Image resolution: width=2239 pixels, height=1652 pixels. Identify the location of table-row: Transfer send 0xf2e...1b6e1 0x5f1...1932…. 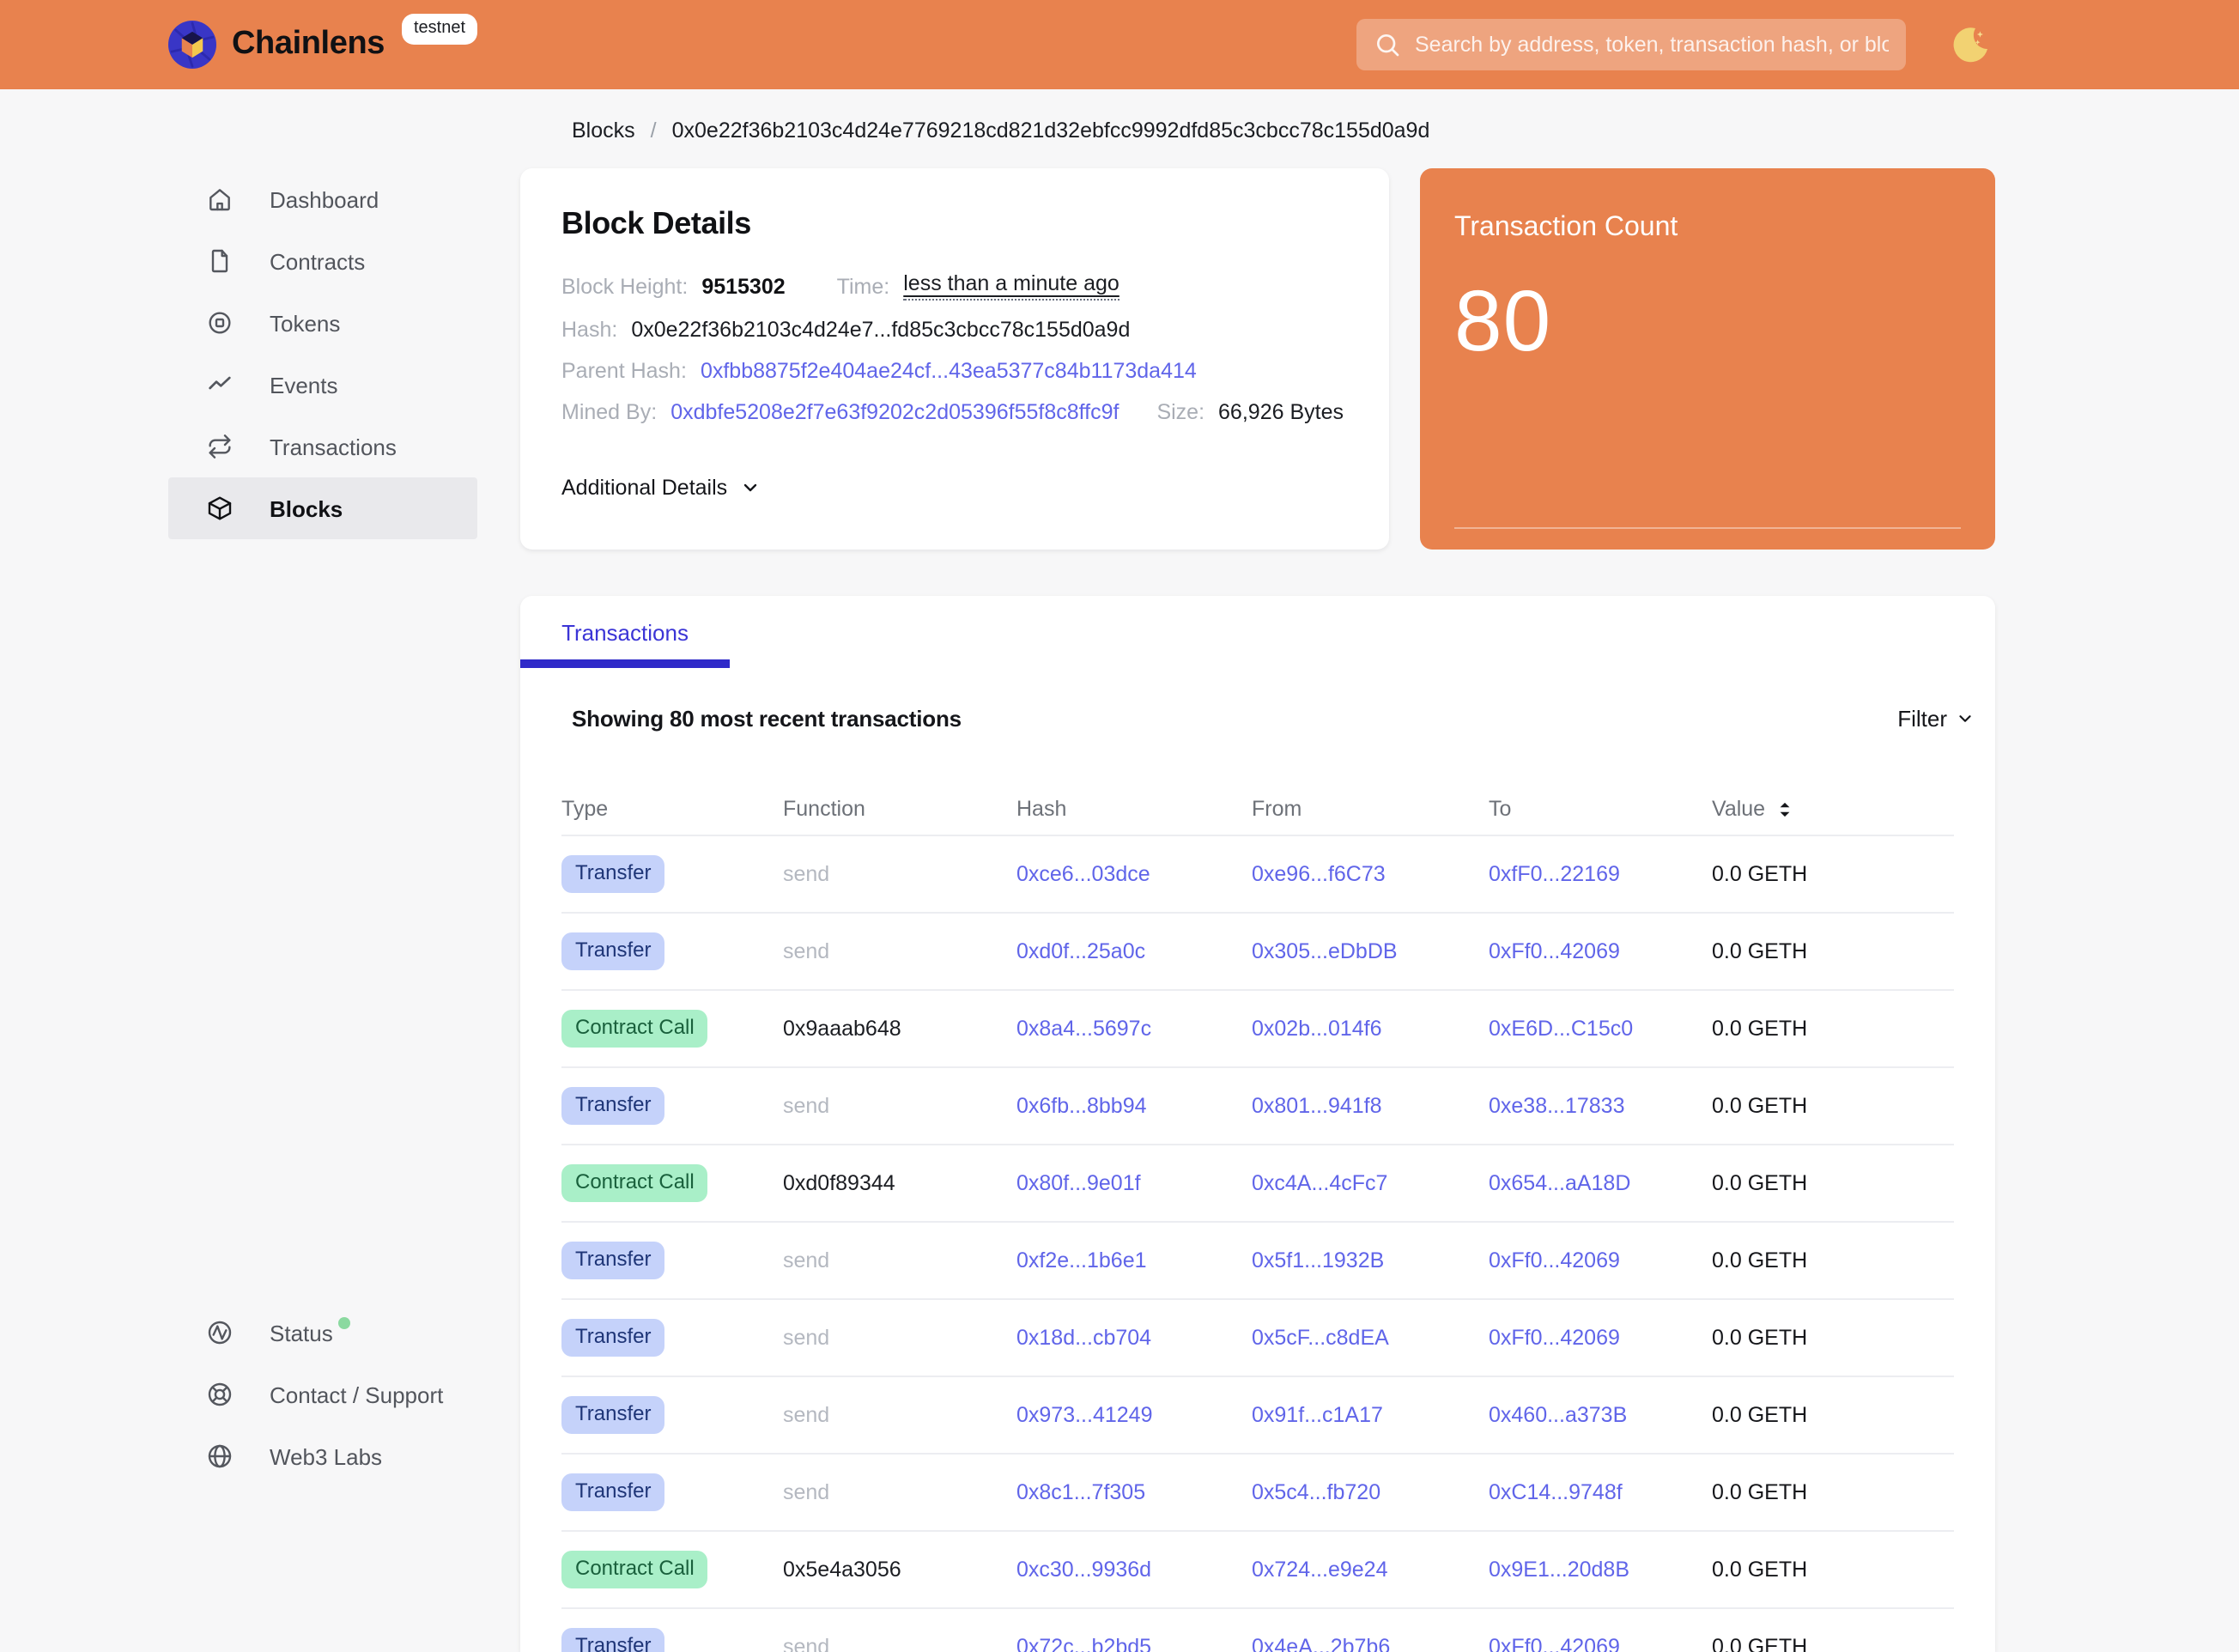
(1257, 1259).